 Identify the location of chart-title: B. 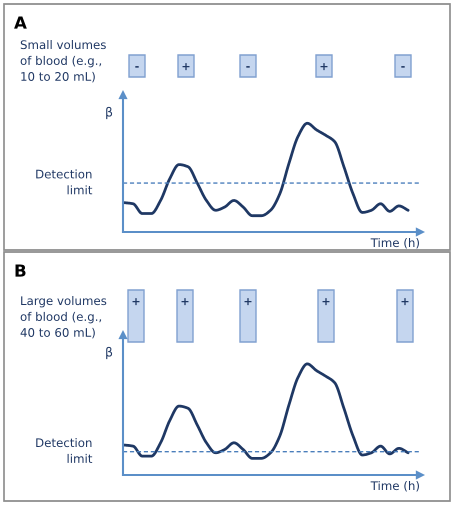
(21, 270).